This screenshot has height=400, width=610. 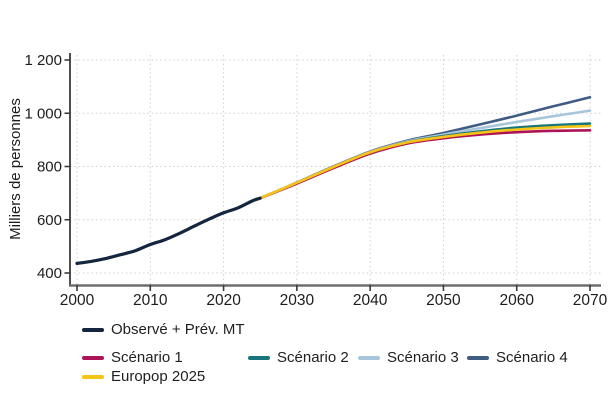 I want to click on series-Scénario 4, so click(x=425, y=148).